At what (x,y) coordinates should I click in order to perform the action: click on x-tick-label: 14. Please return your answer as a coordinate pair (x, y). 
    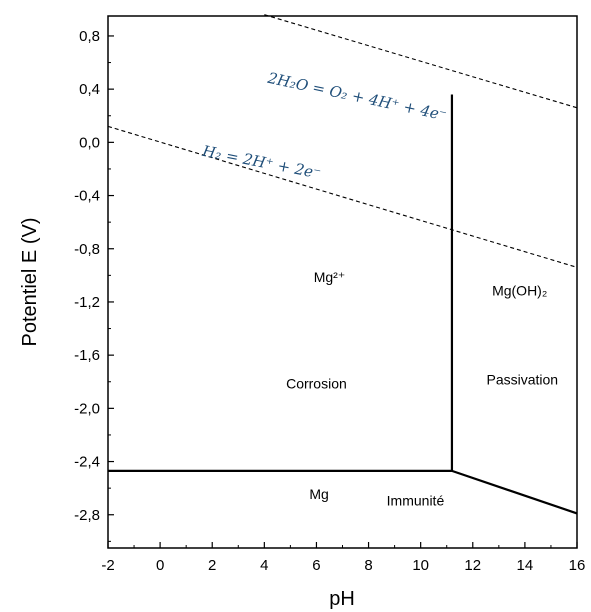
    Looking at the image, I should click on (525, 565).